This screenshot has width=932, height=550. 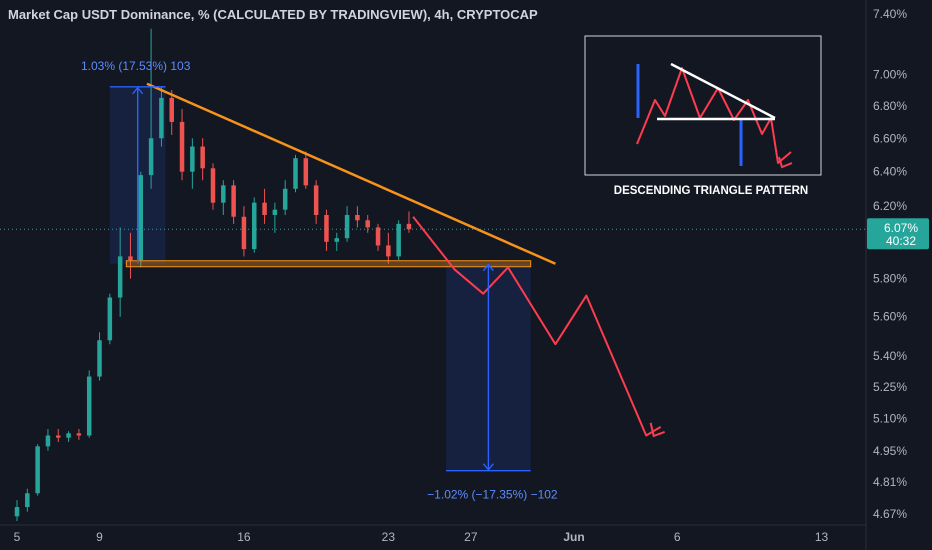 What do you see at coordinates (657, 430) in the screenshot?
I see `projection-arrow-head` at bounding box center [657, 430].